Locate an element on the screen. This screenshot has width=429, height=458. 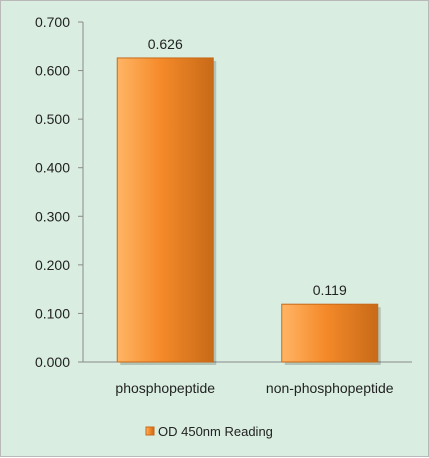
y-tick-label: 0.500 is located at coordinates (52, 119).